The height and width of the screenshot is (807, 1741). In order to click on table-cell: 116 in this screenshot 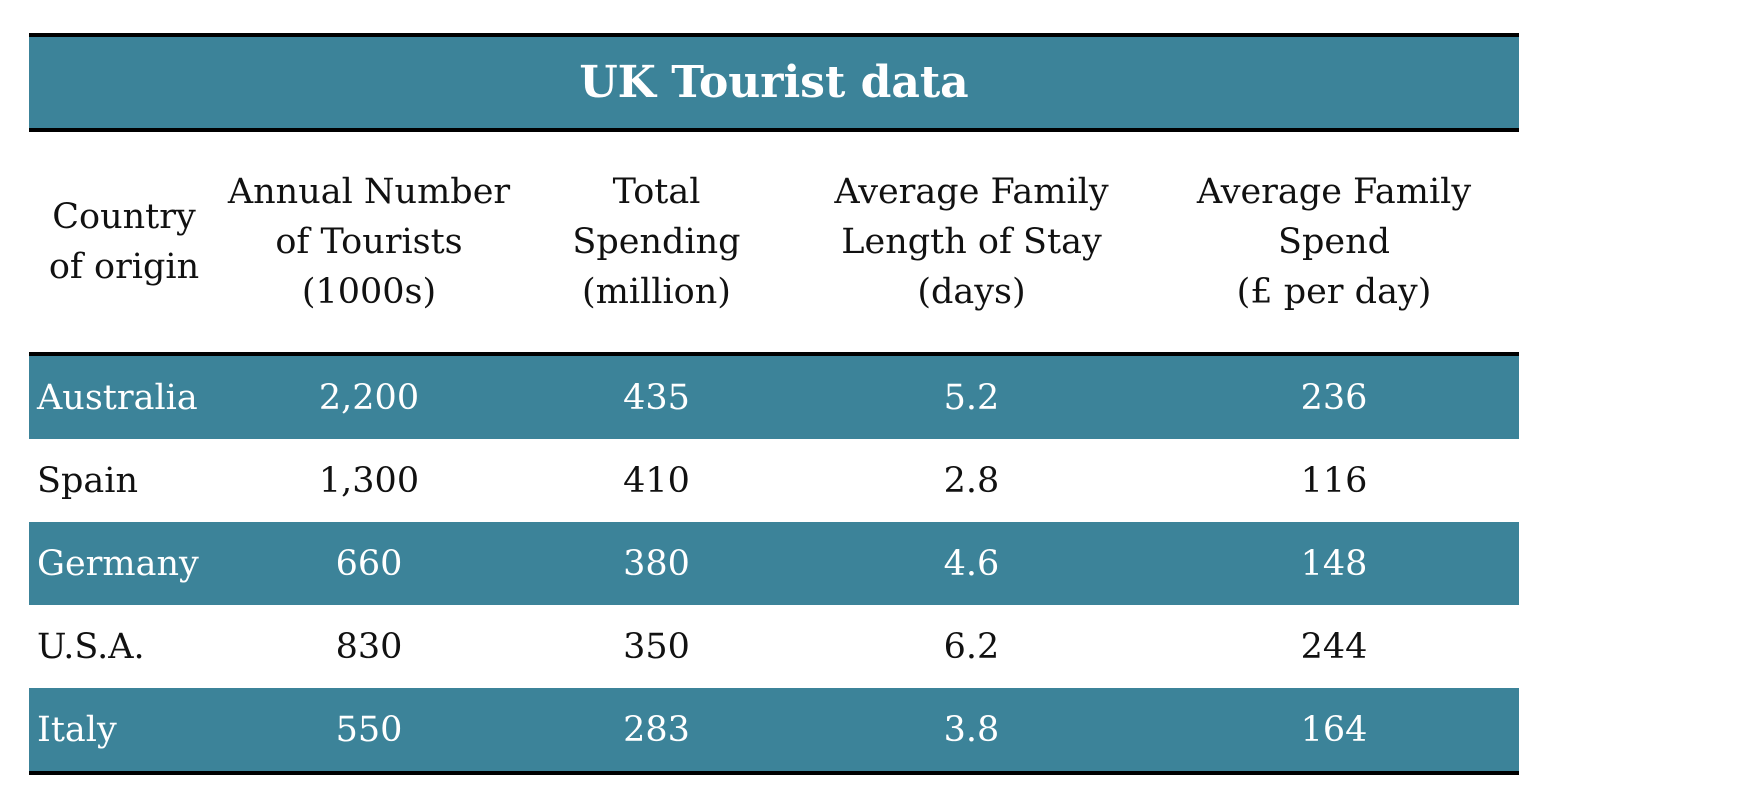, I will do `click(1334, 480)`.